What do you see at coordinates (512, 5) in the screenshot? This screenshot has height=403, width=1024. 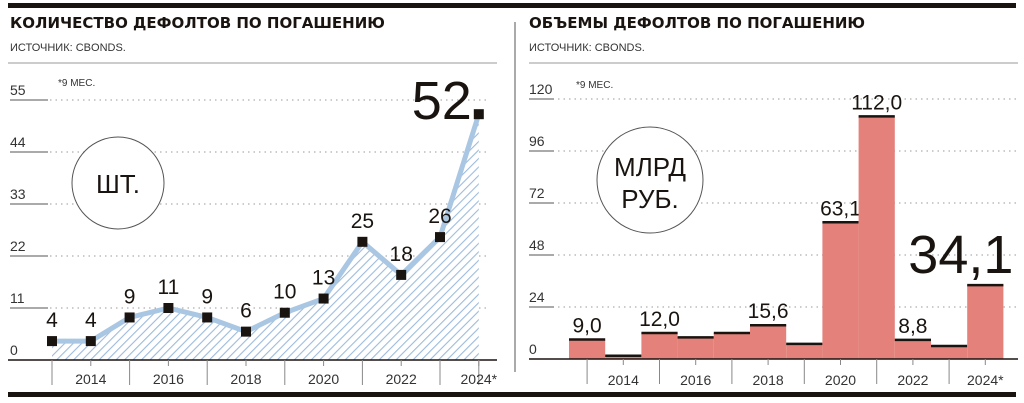 I see `top-rule` at bounding box center [512, 5].